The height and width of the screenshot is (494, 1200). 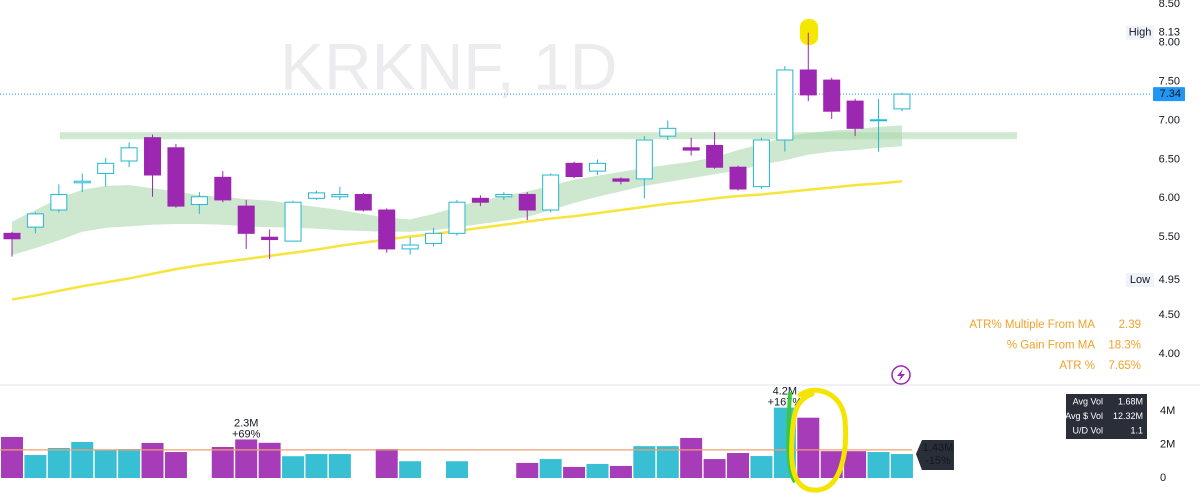 What do you see at coordinates (1169, 280) in the screenshot?
I see `low-value: 4.95` at bounding box center [1169, 280].